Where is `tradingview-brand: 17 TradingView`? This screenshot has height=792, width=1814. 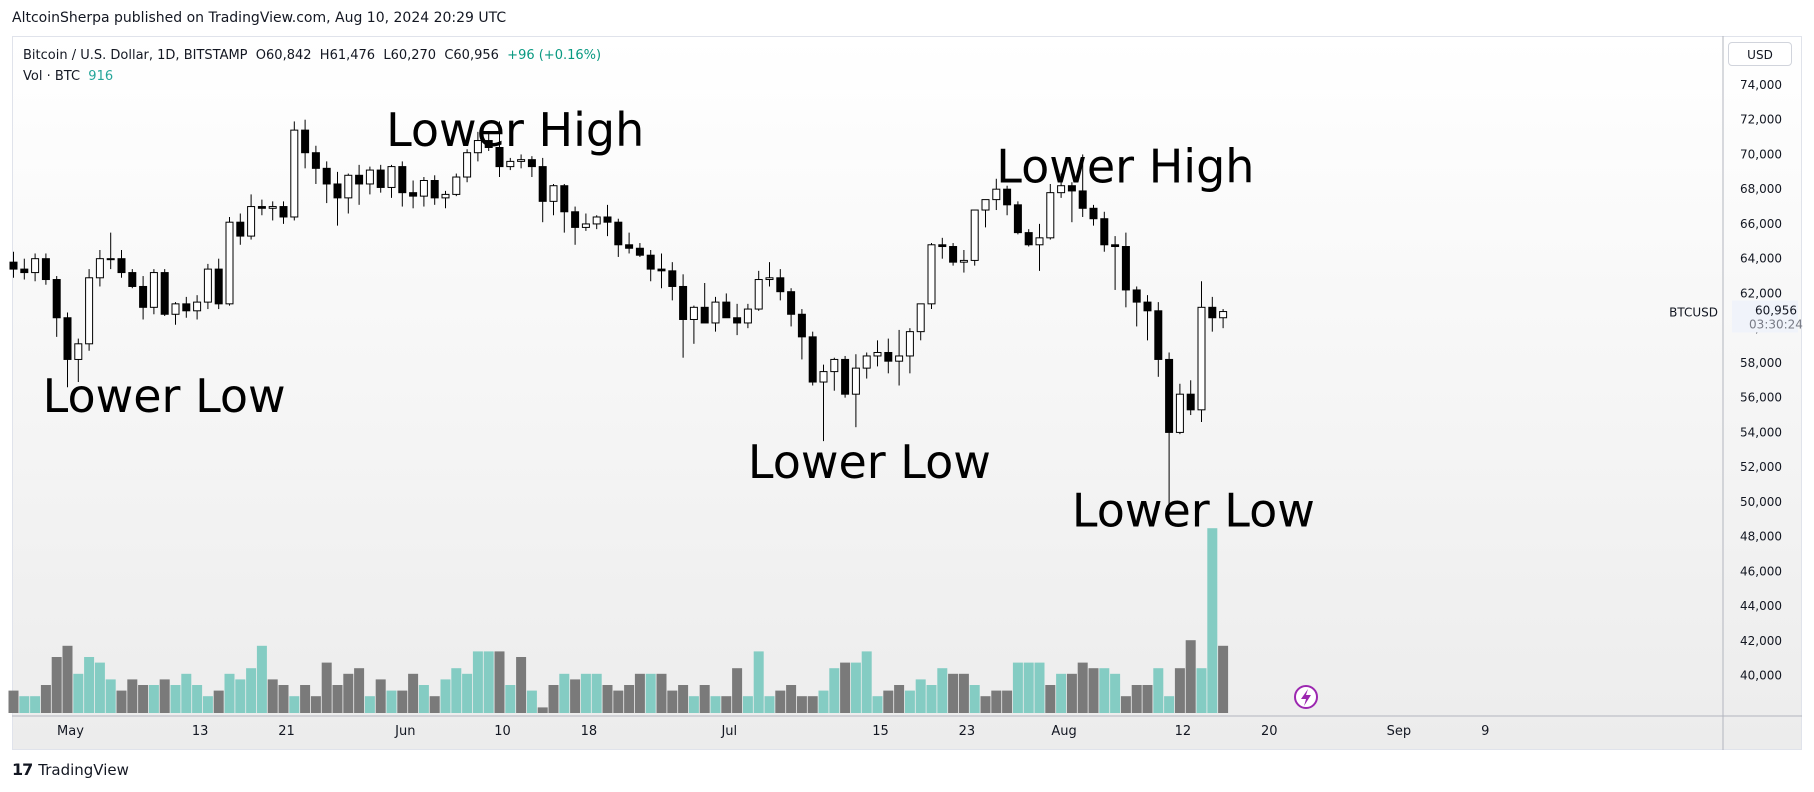
tradingview-brand: 17 TradingView is located at coordinates (70, 769).